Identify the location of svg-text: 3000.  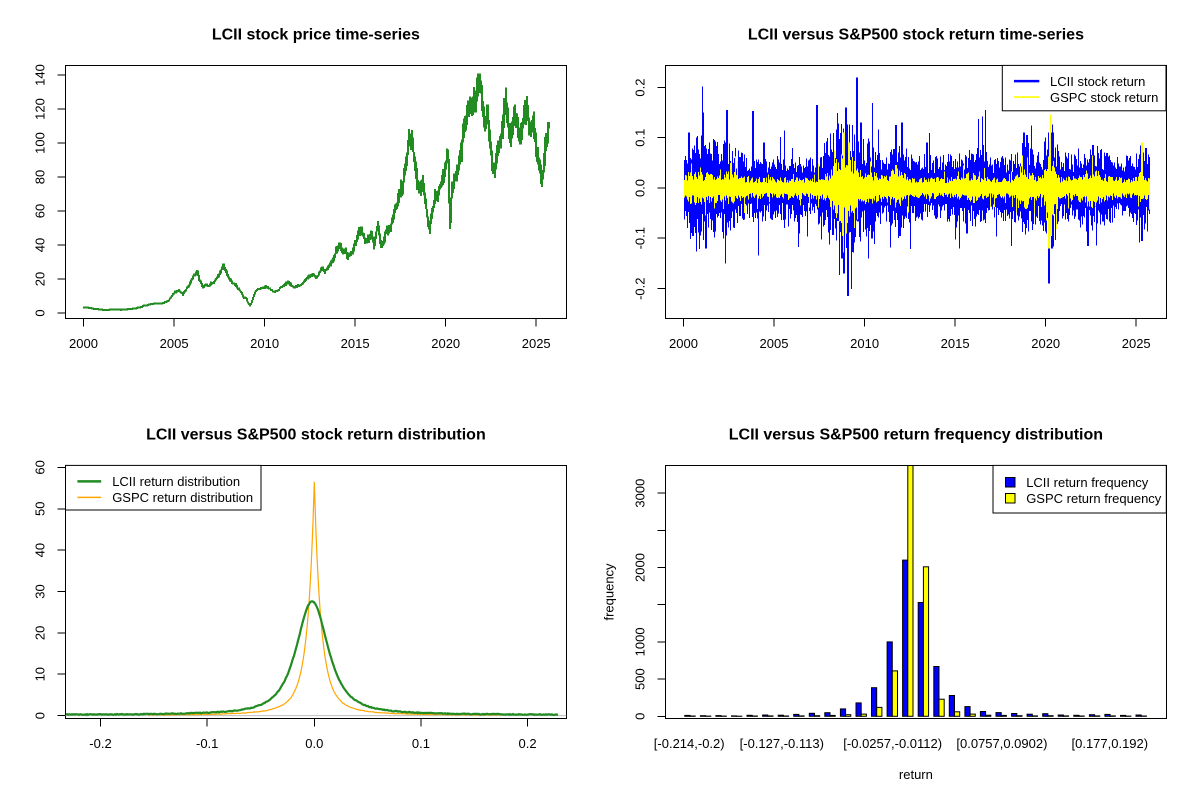
(640, 493).